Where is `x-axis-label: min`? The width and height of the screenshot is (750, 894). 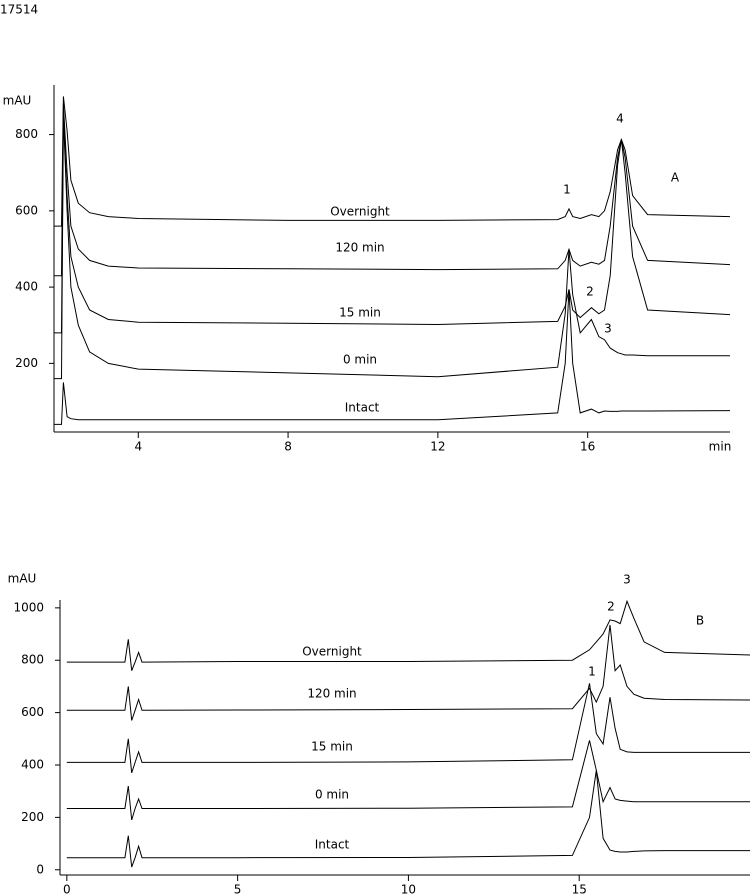
x-axis-label: min is located at coordinates (720, 447).